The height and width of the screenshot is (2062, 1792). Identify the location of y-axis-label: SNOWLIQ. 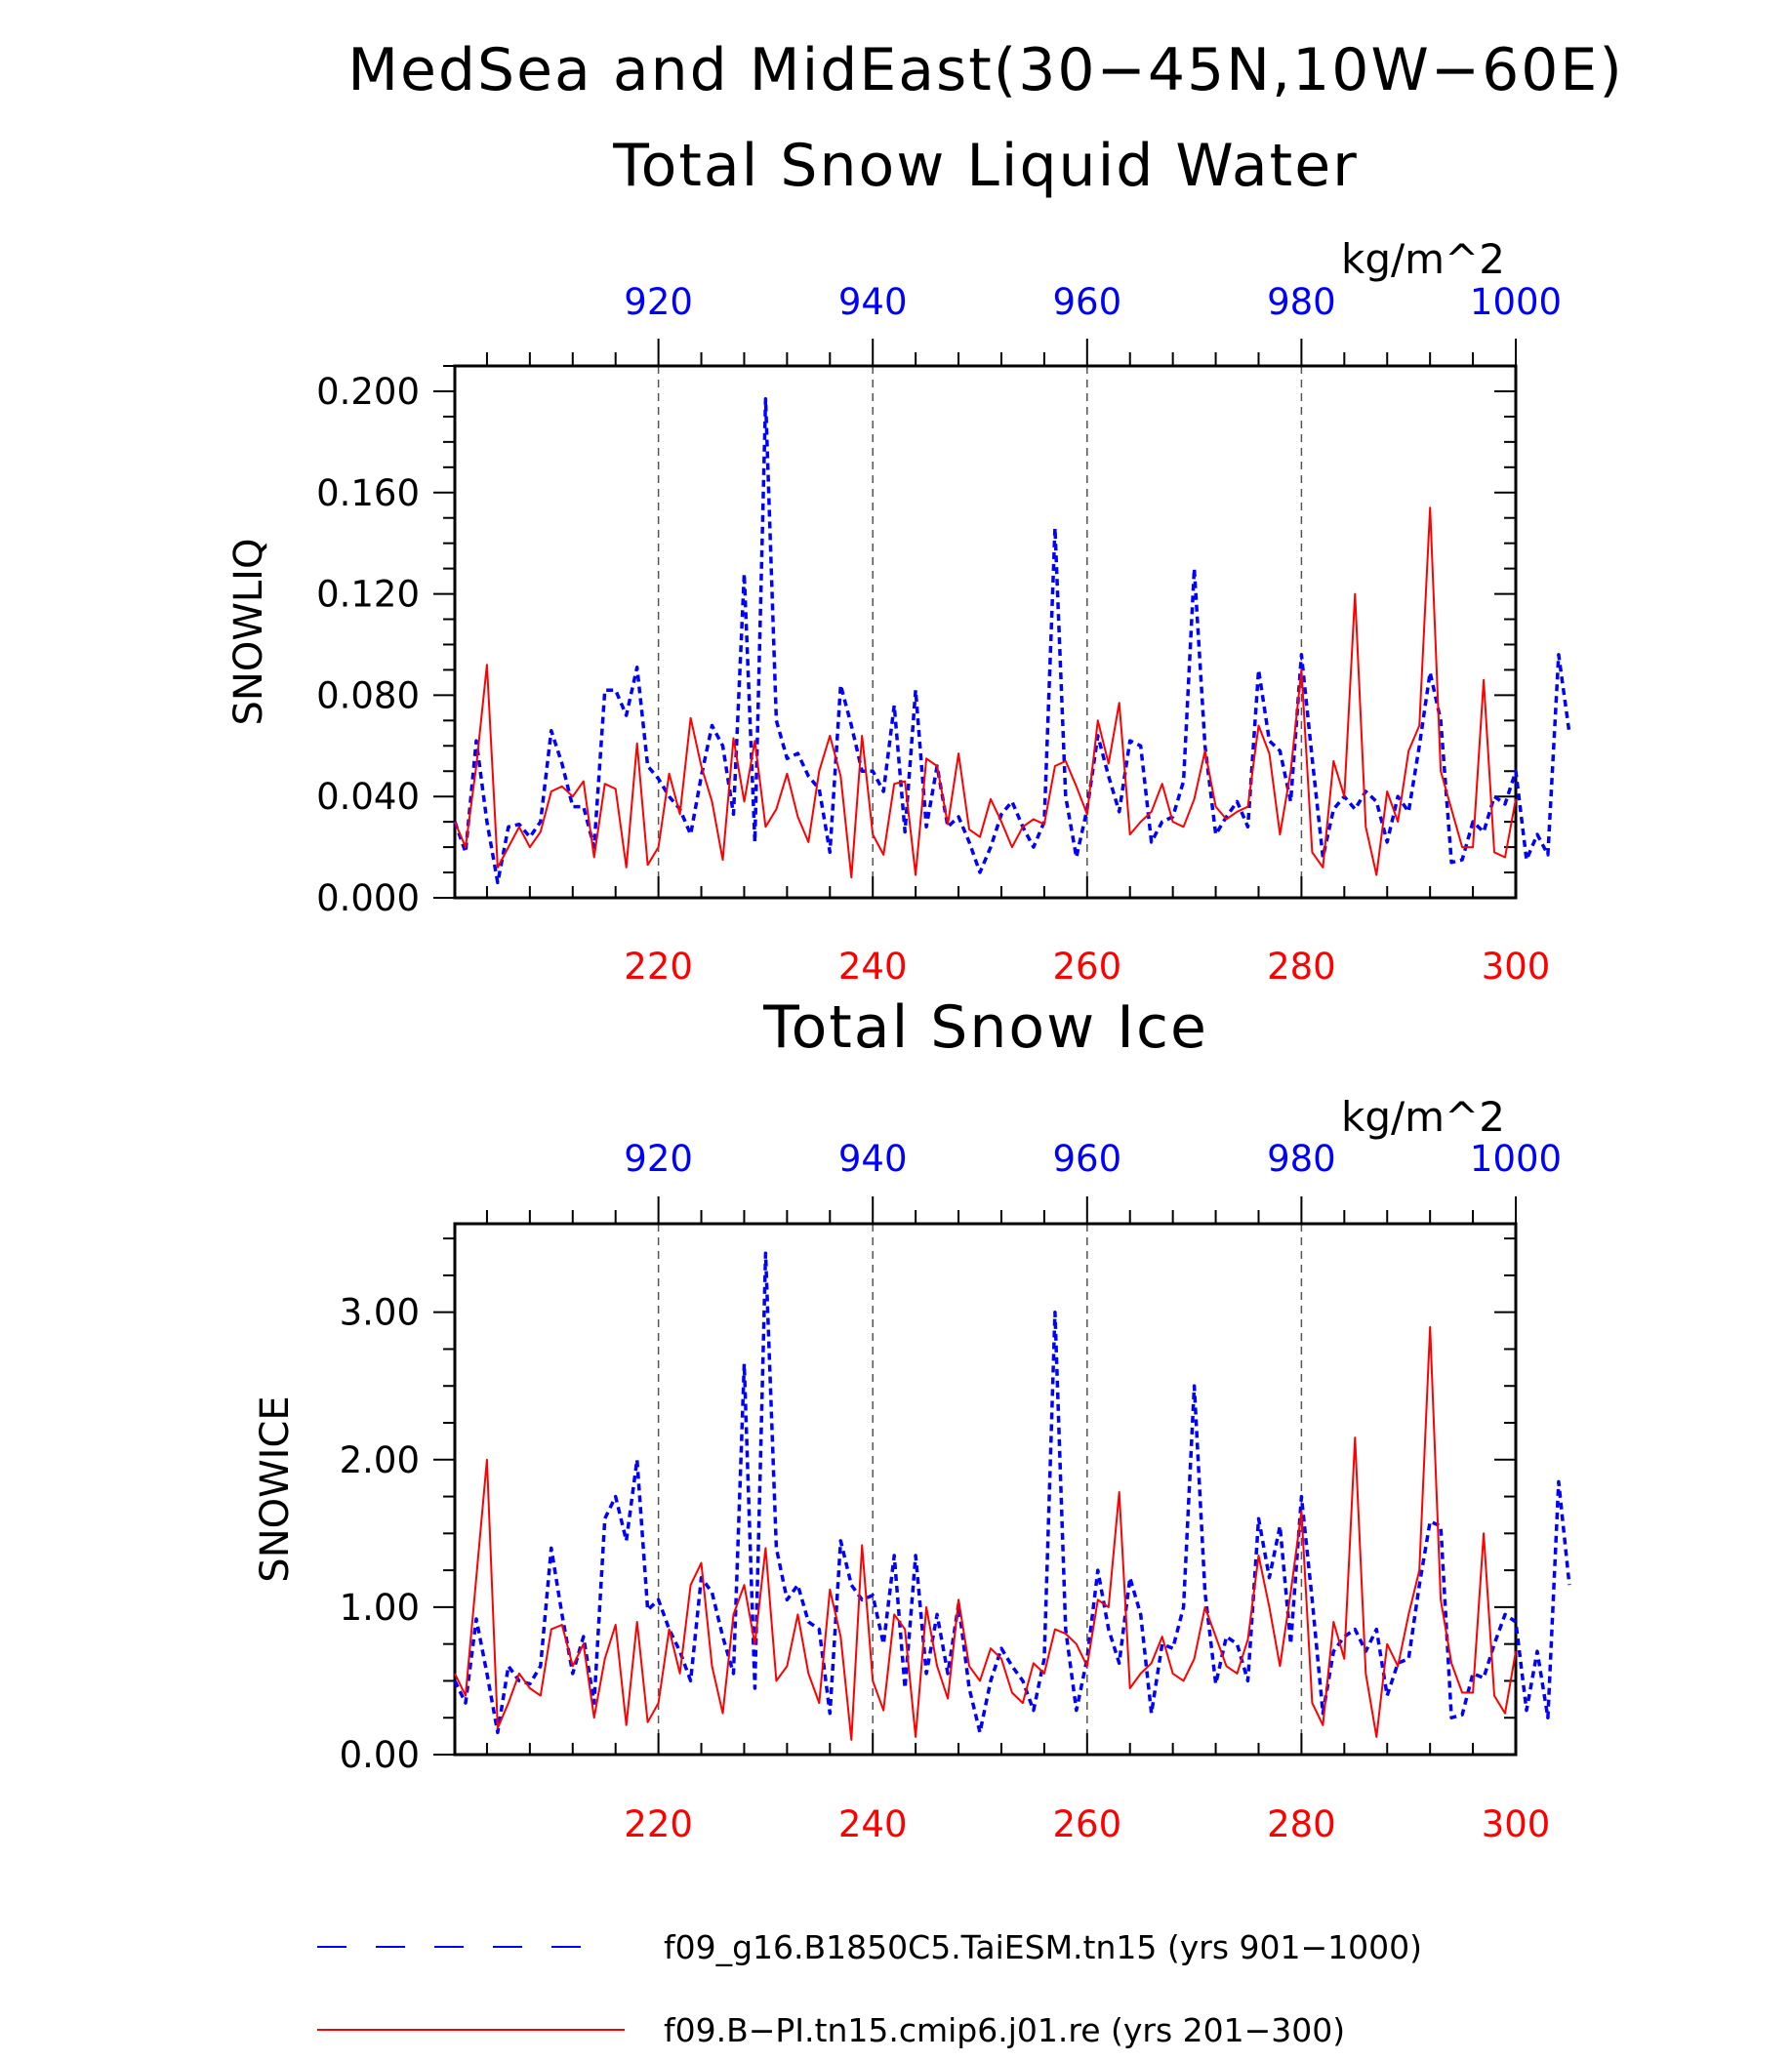
(248, 632).